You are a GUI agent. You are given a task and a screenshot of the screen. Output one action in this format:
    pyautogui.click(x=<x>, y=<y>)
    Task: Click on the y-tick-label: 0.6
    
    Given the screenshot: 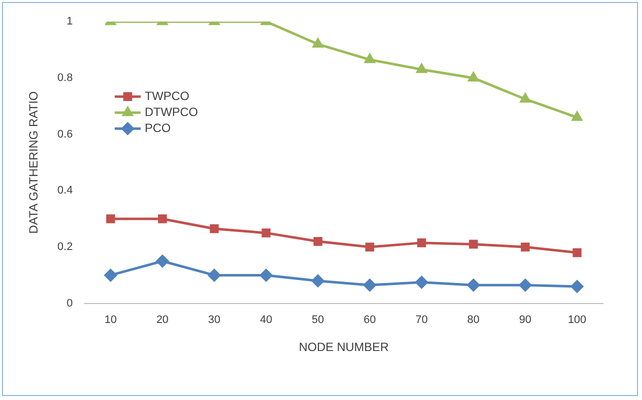 What is the action you would take?
    pyautogui.click(x=65, y=134)
    